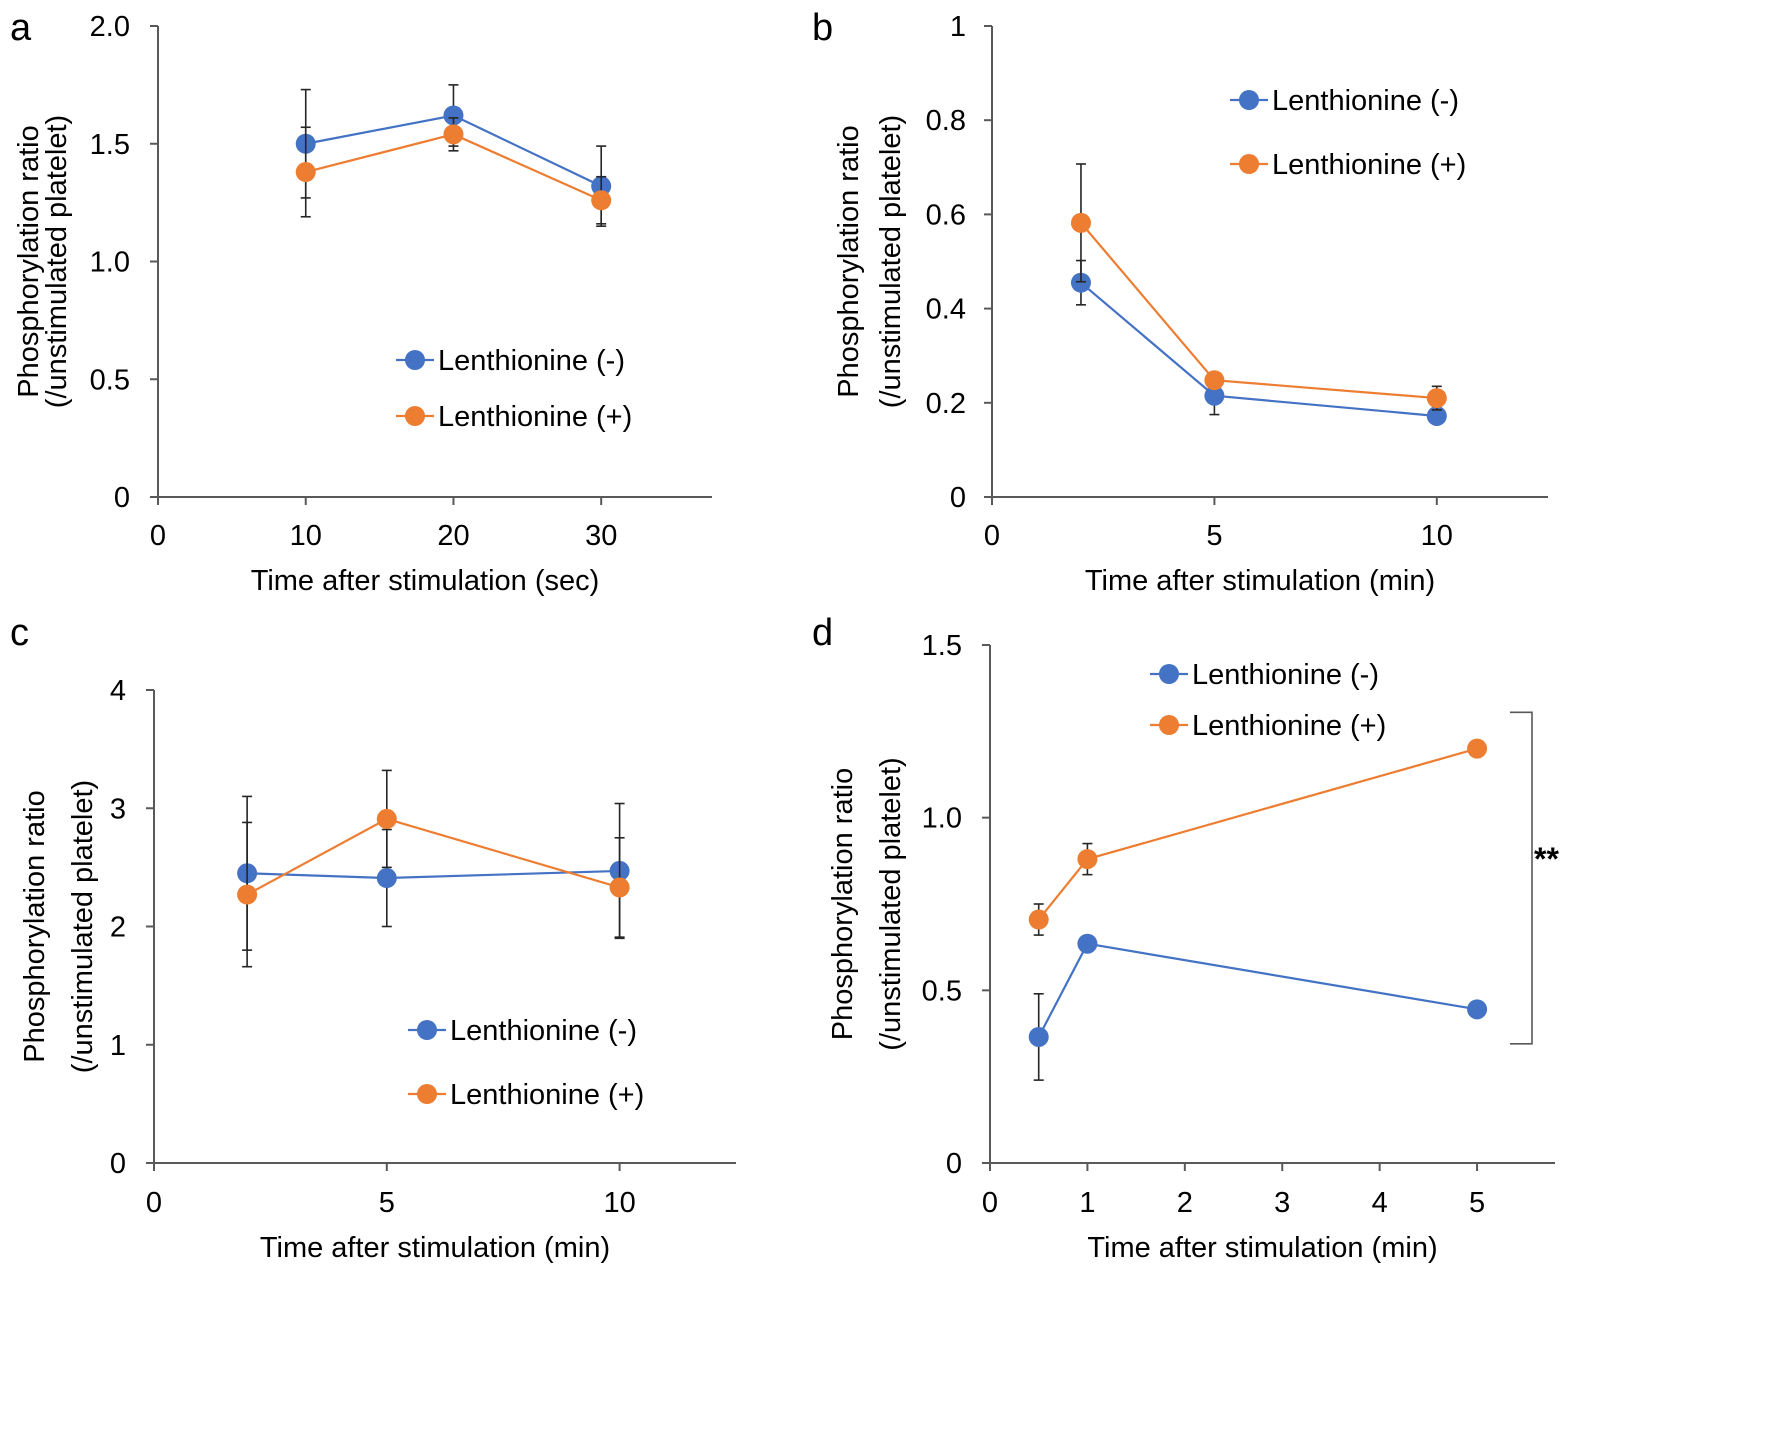 The width and height of the screenshot is (1772, 1440). What do you see at coordinates (1521, 878) in the screenshot?
I see `significance-bracket` at bounding box center [1521, 878].